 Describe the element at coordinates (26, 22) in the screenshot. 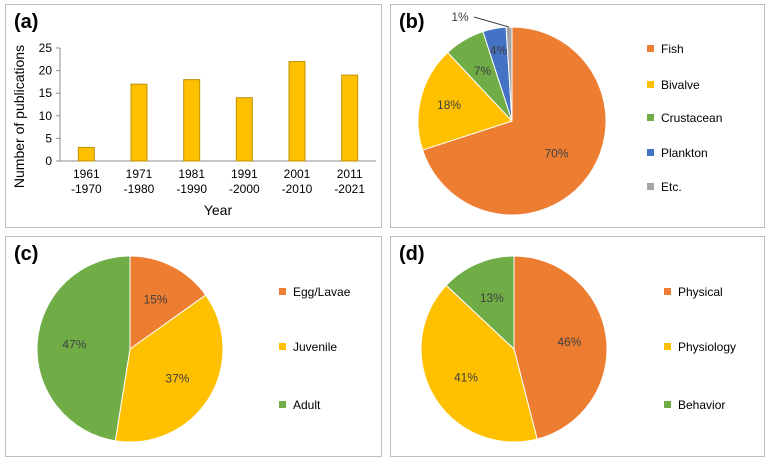

I see `panel-a-label: (a)` at that location.